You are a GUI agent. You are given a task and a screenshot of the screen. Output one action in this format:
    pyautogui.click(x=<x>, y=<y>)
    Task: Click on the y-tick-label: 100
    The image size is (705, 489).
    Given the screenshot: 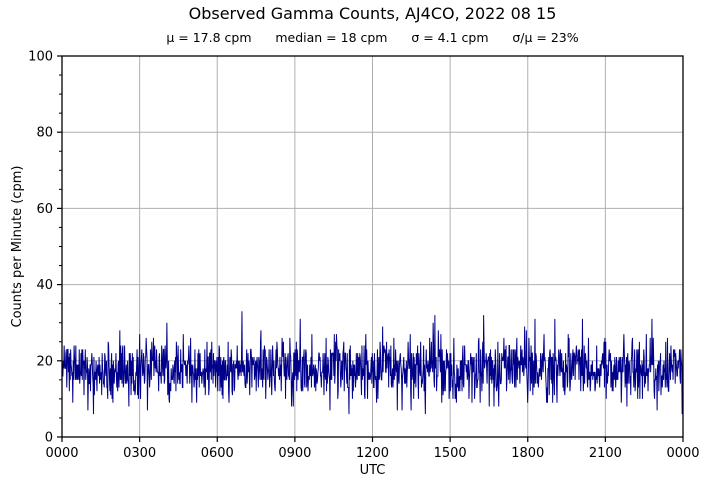 What is the action you would take?
    pyautogui.click(x=40, y=57)
    